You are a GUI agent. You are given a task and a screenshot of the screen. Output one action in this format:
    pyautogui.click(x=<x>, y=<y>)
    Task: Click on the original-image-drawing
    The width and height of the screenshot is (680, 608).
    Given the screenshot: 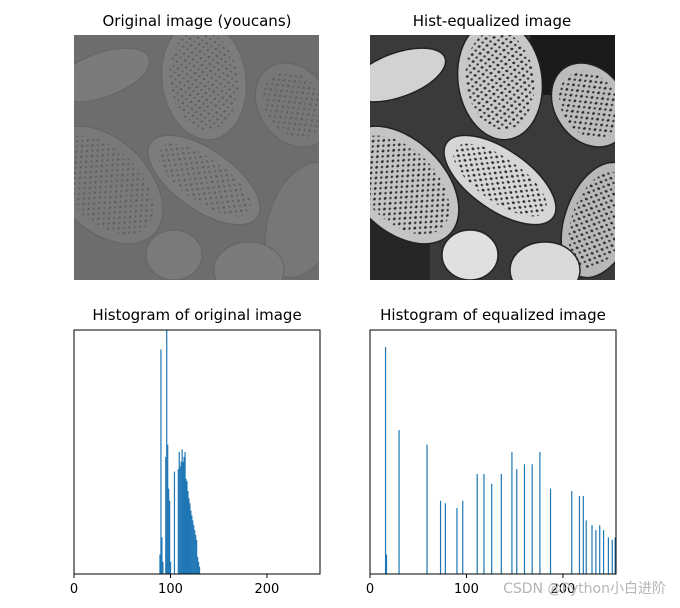 What is the action you would take?
    pyautogui.click(x=196, y=157)
    